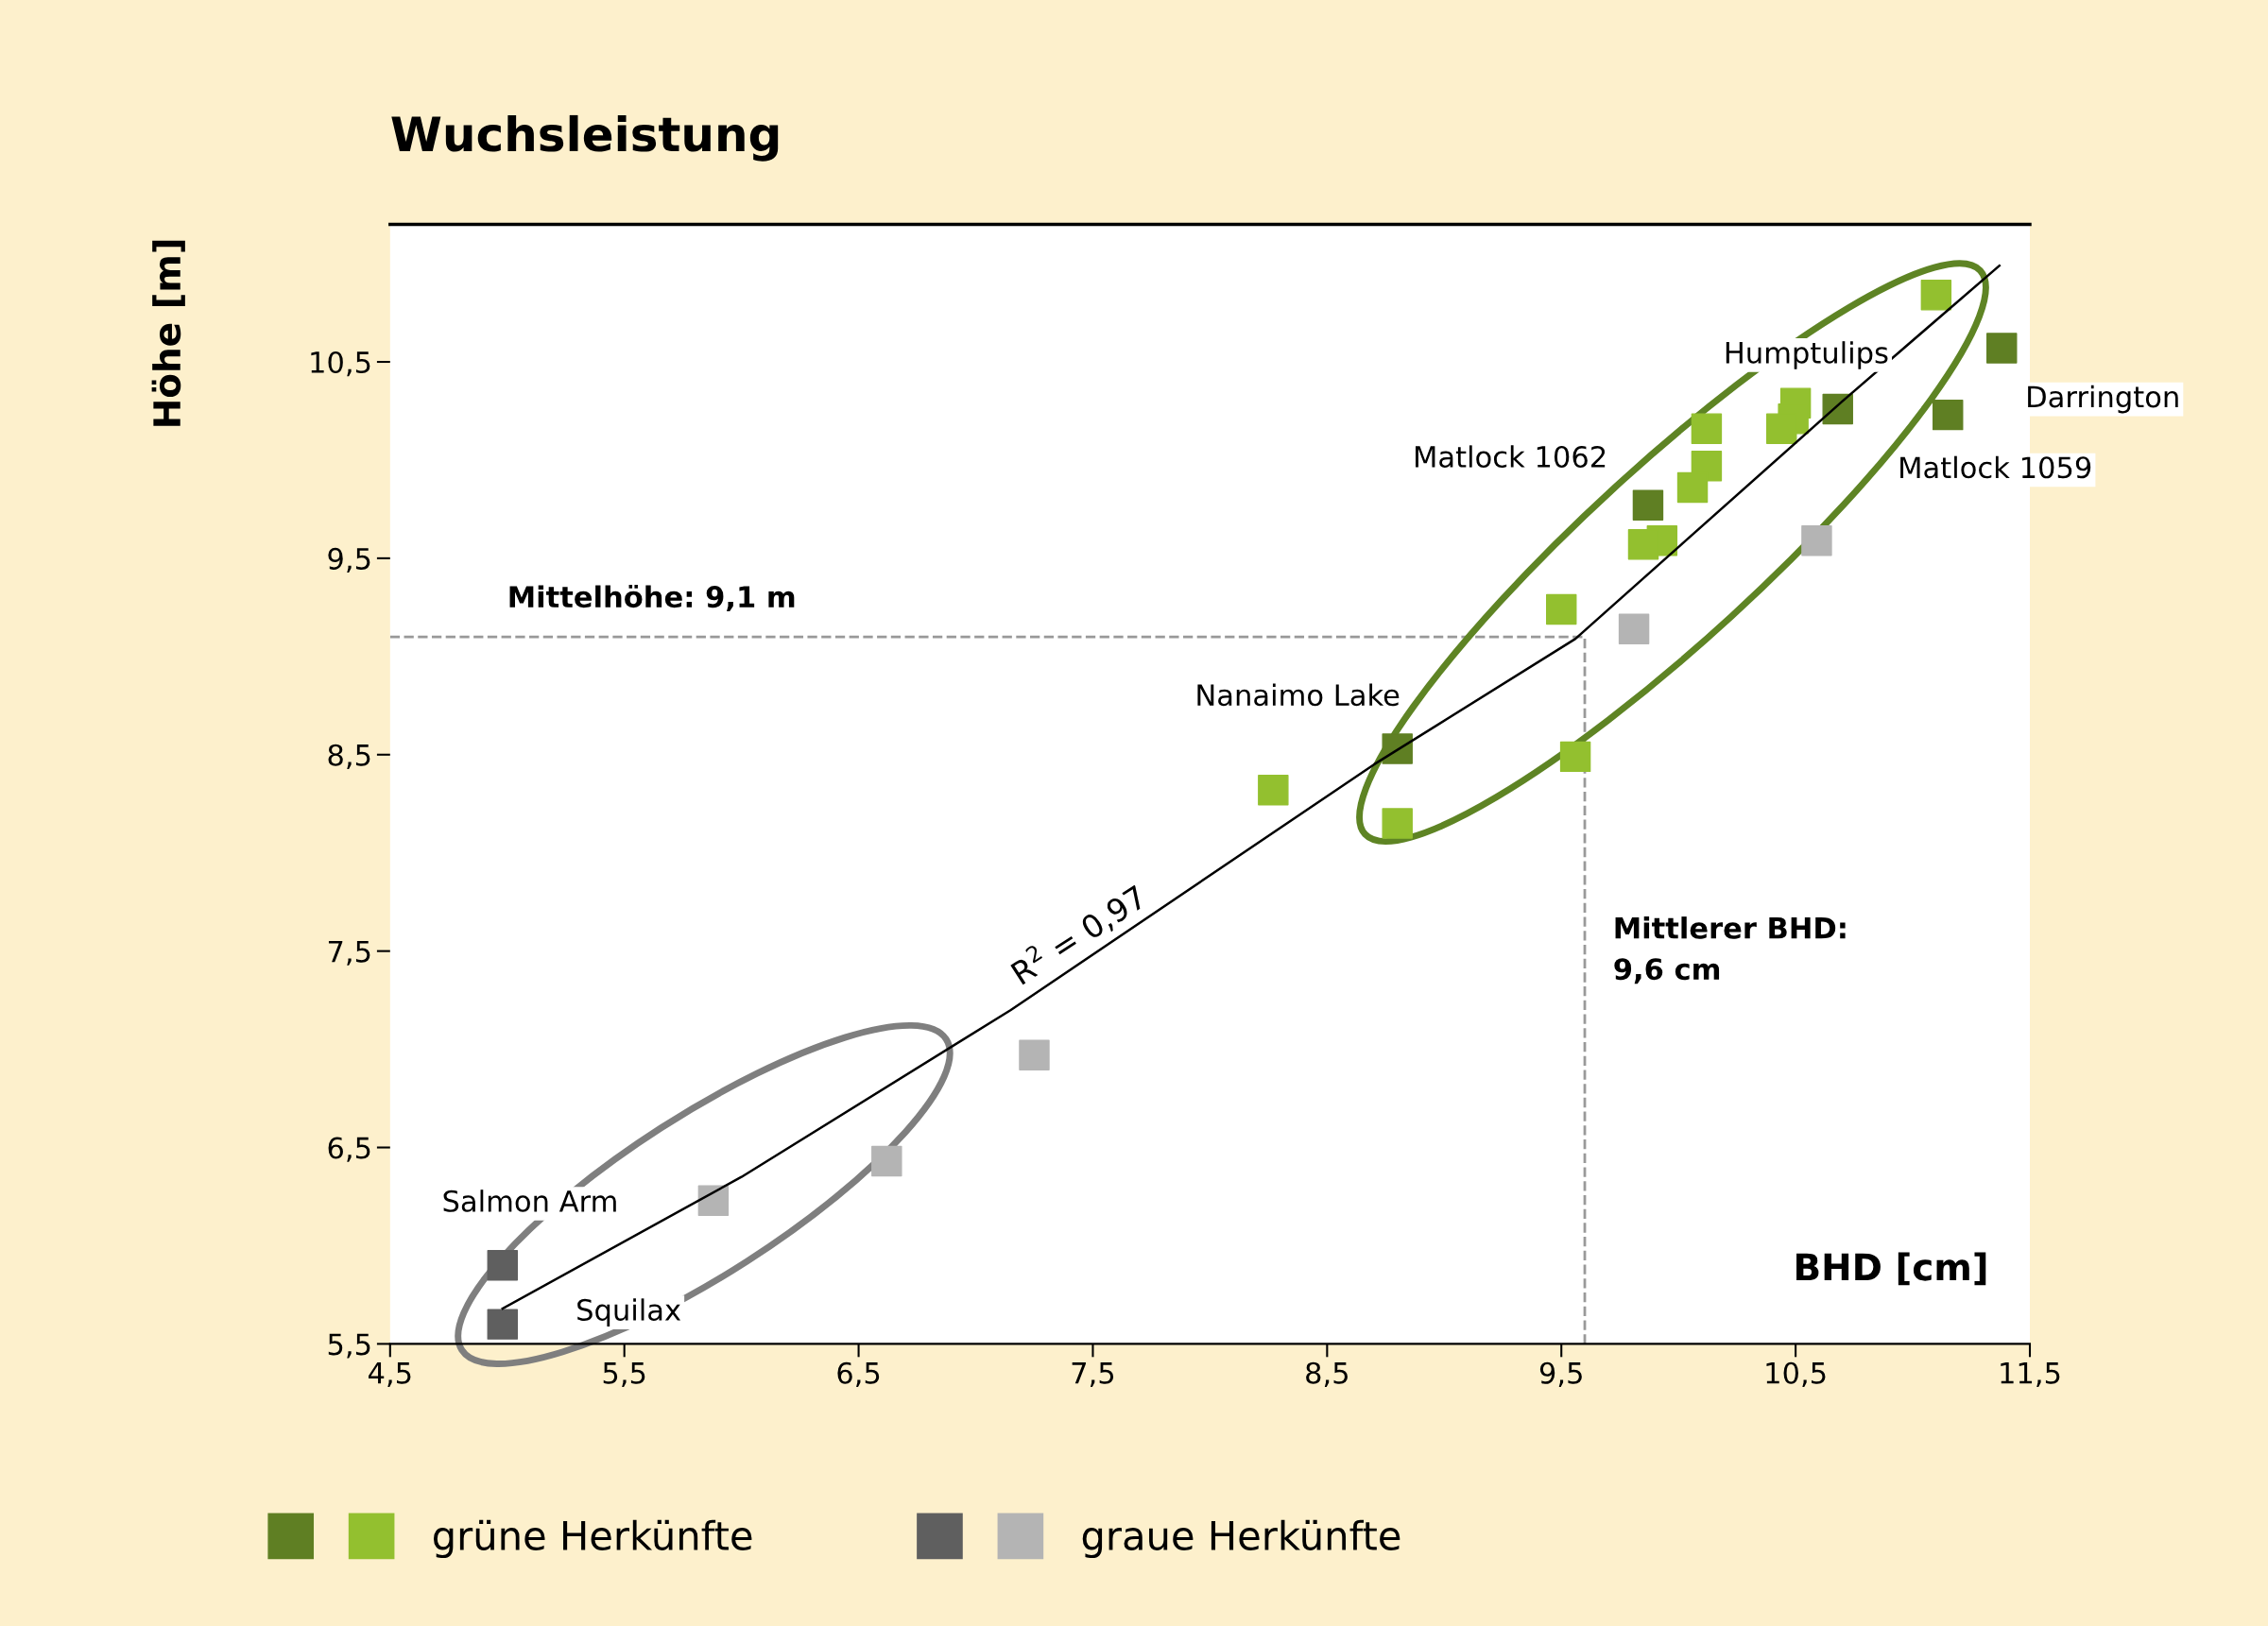  Describe the element at coordinates (2030, 1374) in the screenshot. I see `x-tick-label: 11,5` at that location.